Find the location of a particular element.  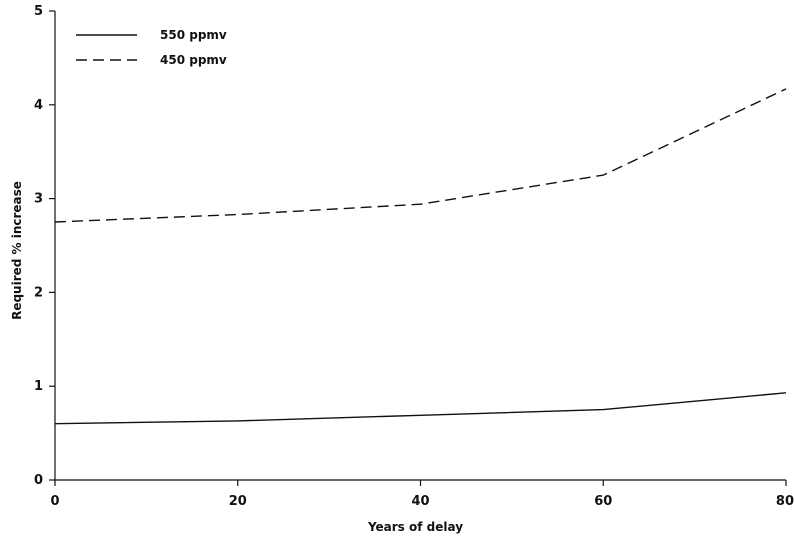

y-tick-label: 2 is located at coordinates (38, 292).